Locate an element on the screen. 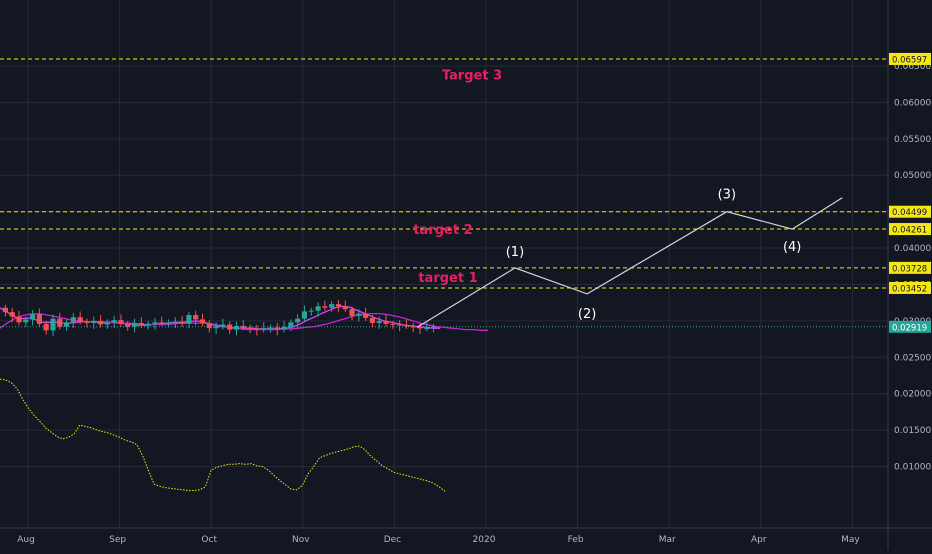 Image resolution: width=932 pixels, height=554 pixels. y-tick-label: 0.02000 is located at coordinates (912, 395).